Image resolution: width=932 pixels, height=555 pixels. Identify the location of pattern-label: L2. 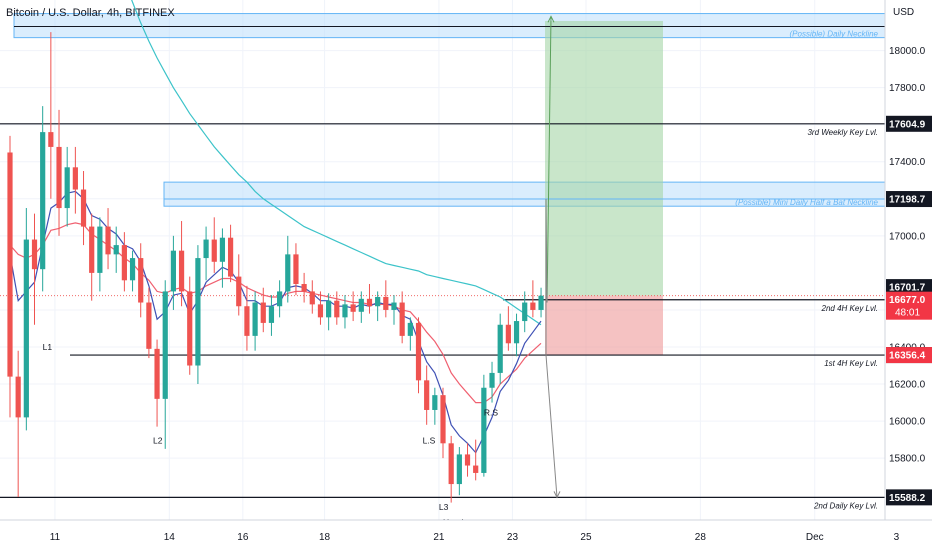
(158, 440).